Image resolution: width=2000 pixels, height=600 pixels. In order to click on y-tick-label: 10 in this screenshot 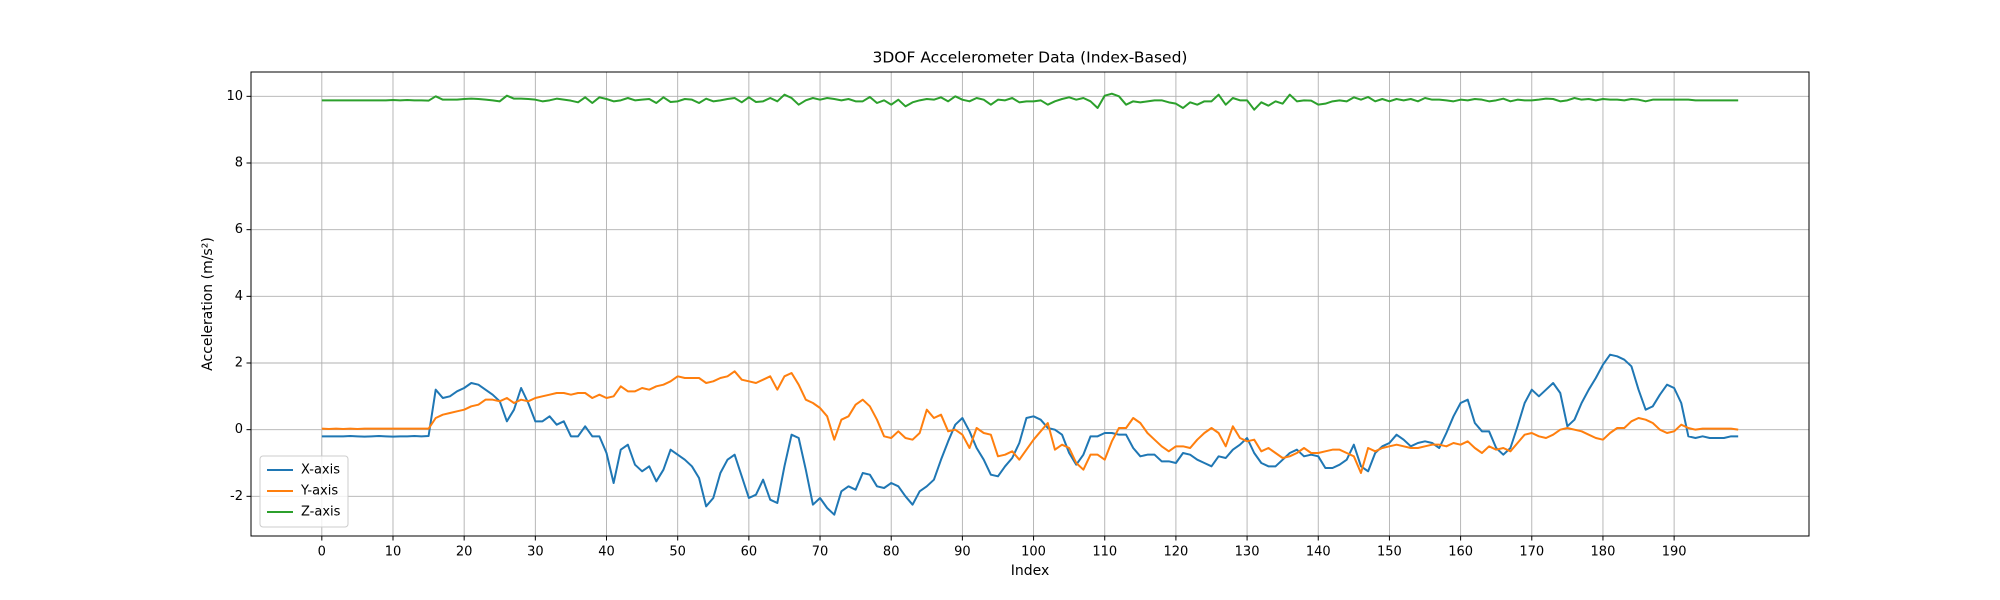, I will do `click(234, 96)`.